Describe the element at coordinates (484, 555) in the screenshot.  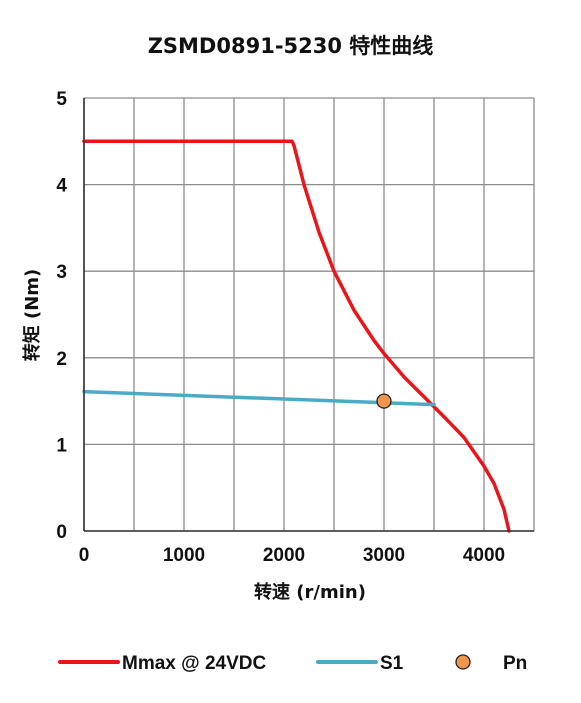
I see `x-tick-label: 4000` at that location.